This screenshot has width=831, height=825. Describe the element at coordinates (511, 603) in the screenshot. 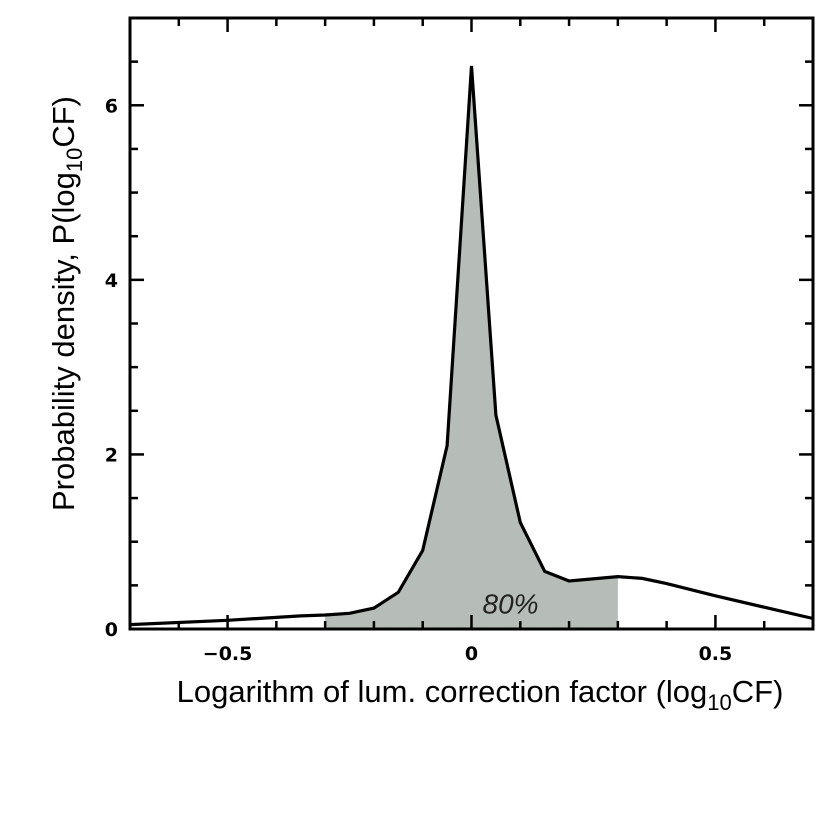

I see `shaded-percentage-label: 80%` at that location.